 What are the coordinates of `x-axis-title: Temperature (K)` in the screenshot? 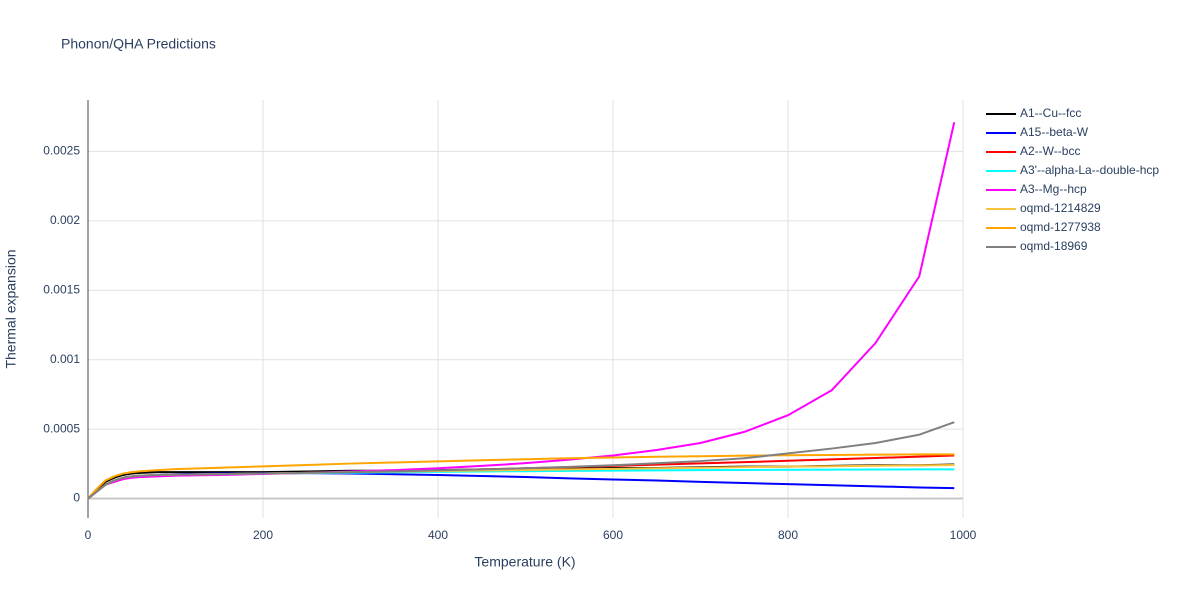 It's located at (524, 562).